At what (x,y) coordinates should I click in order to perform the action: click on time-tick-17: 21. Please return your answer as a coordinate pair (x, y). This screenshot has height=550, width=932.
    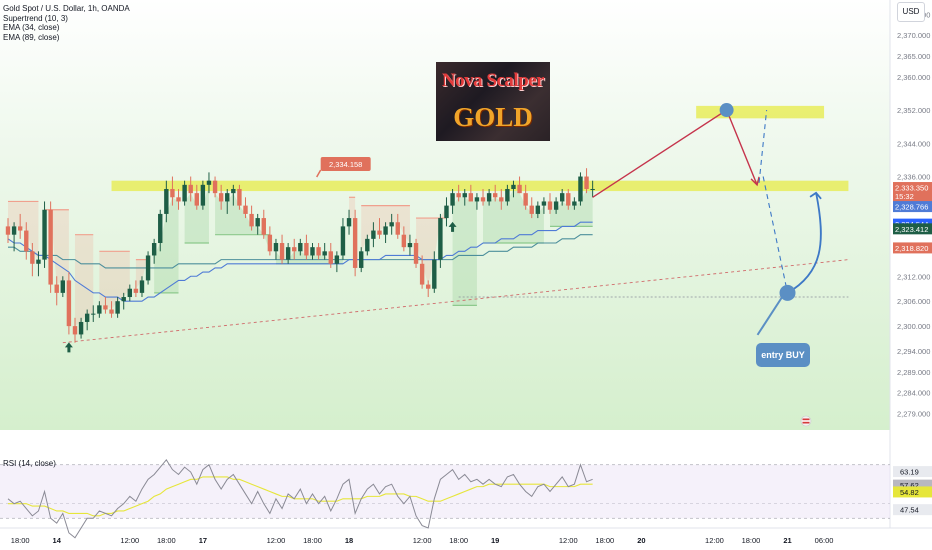
    Looking at the image, I should click on (787, 540).